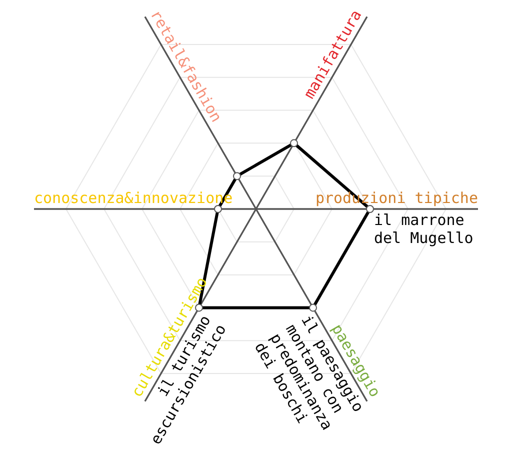 This screenshot has height=470, width=506. What do you see at coordinates (424, 229) in the screenshot?
I see `text: il marrone del Mugello` at bounding box center [424, 229].